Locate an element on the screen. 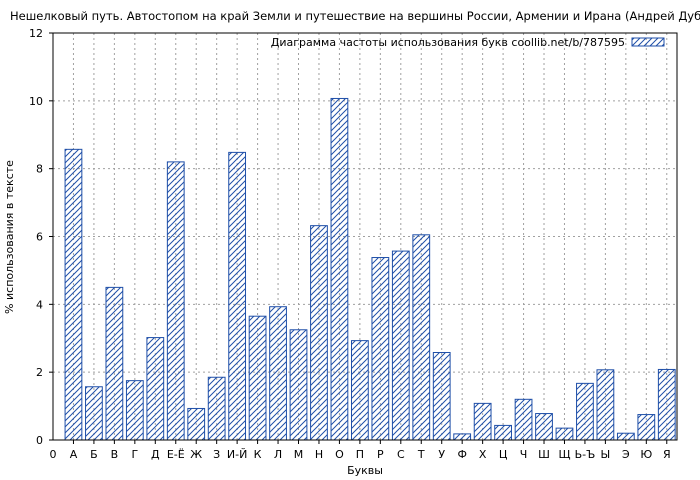 The width and height of the screenshot is (700, 480). x-tick-label: Т is located at coordinates (421, 454).